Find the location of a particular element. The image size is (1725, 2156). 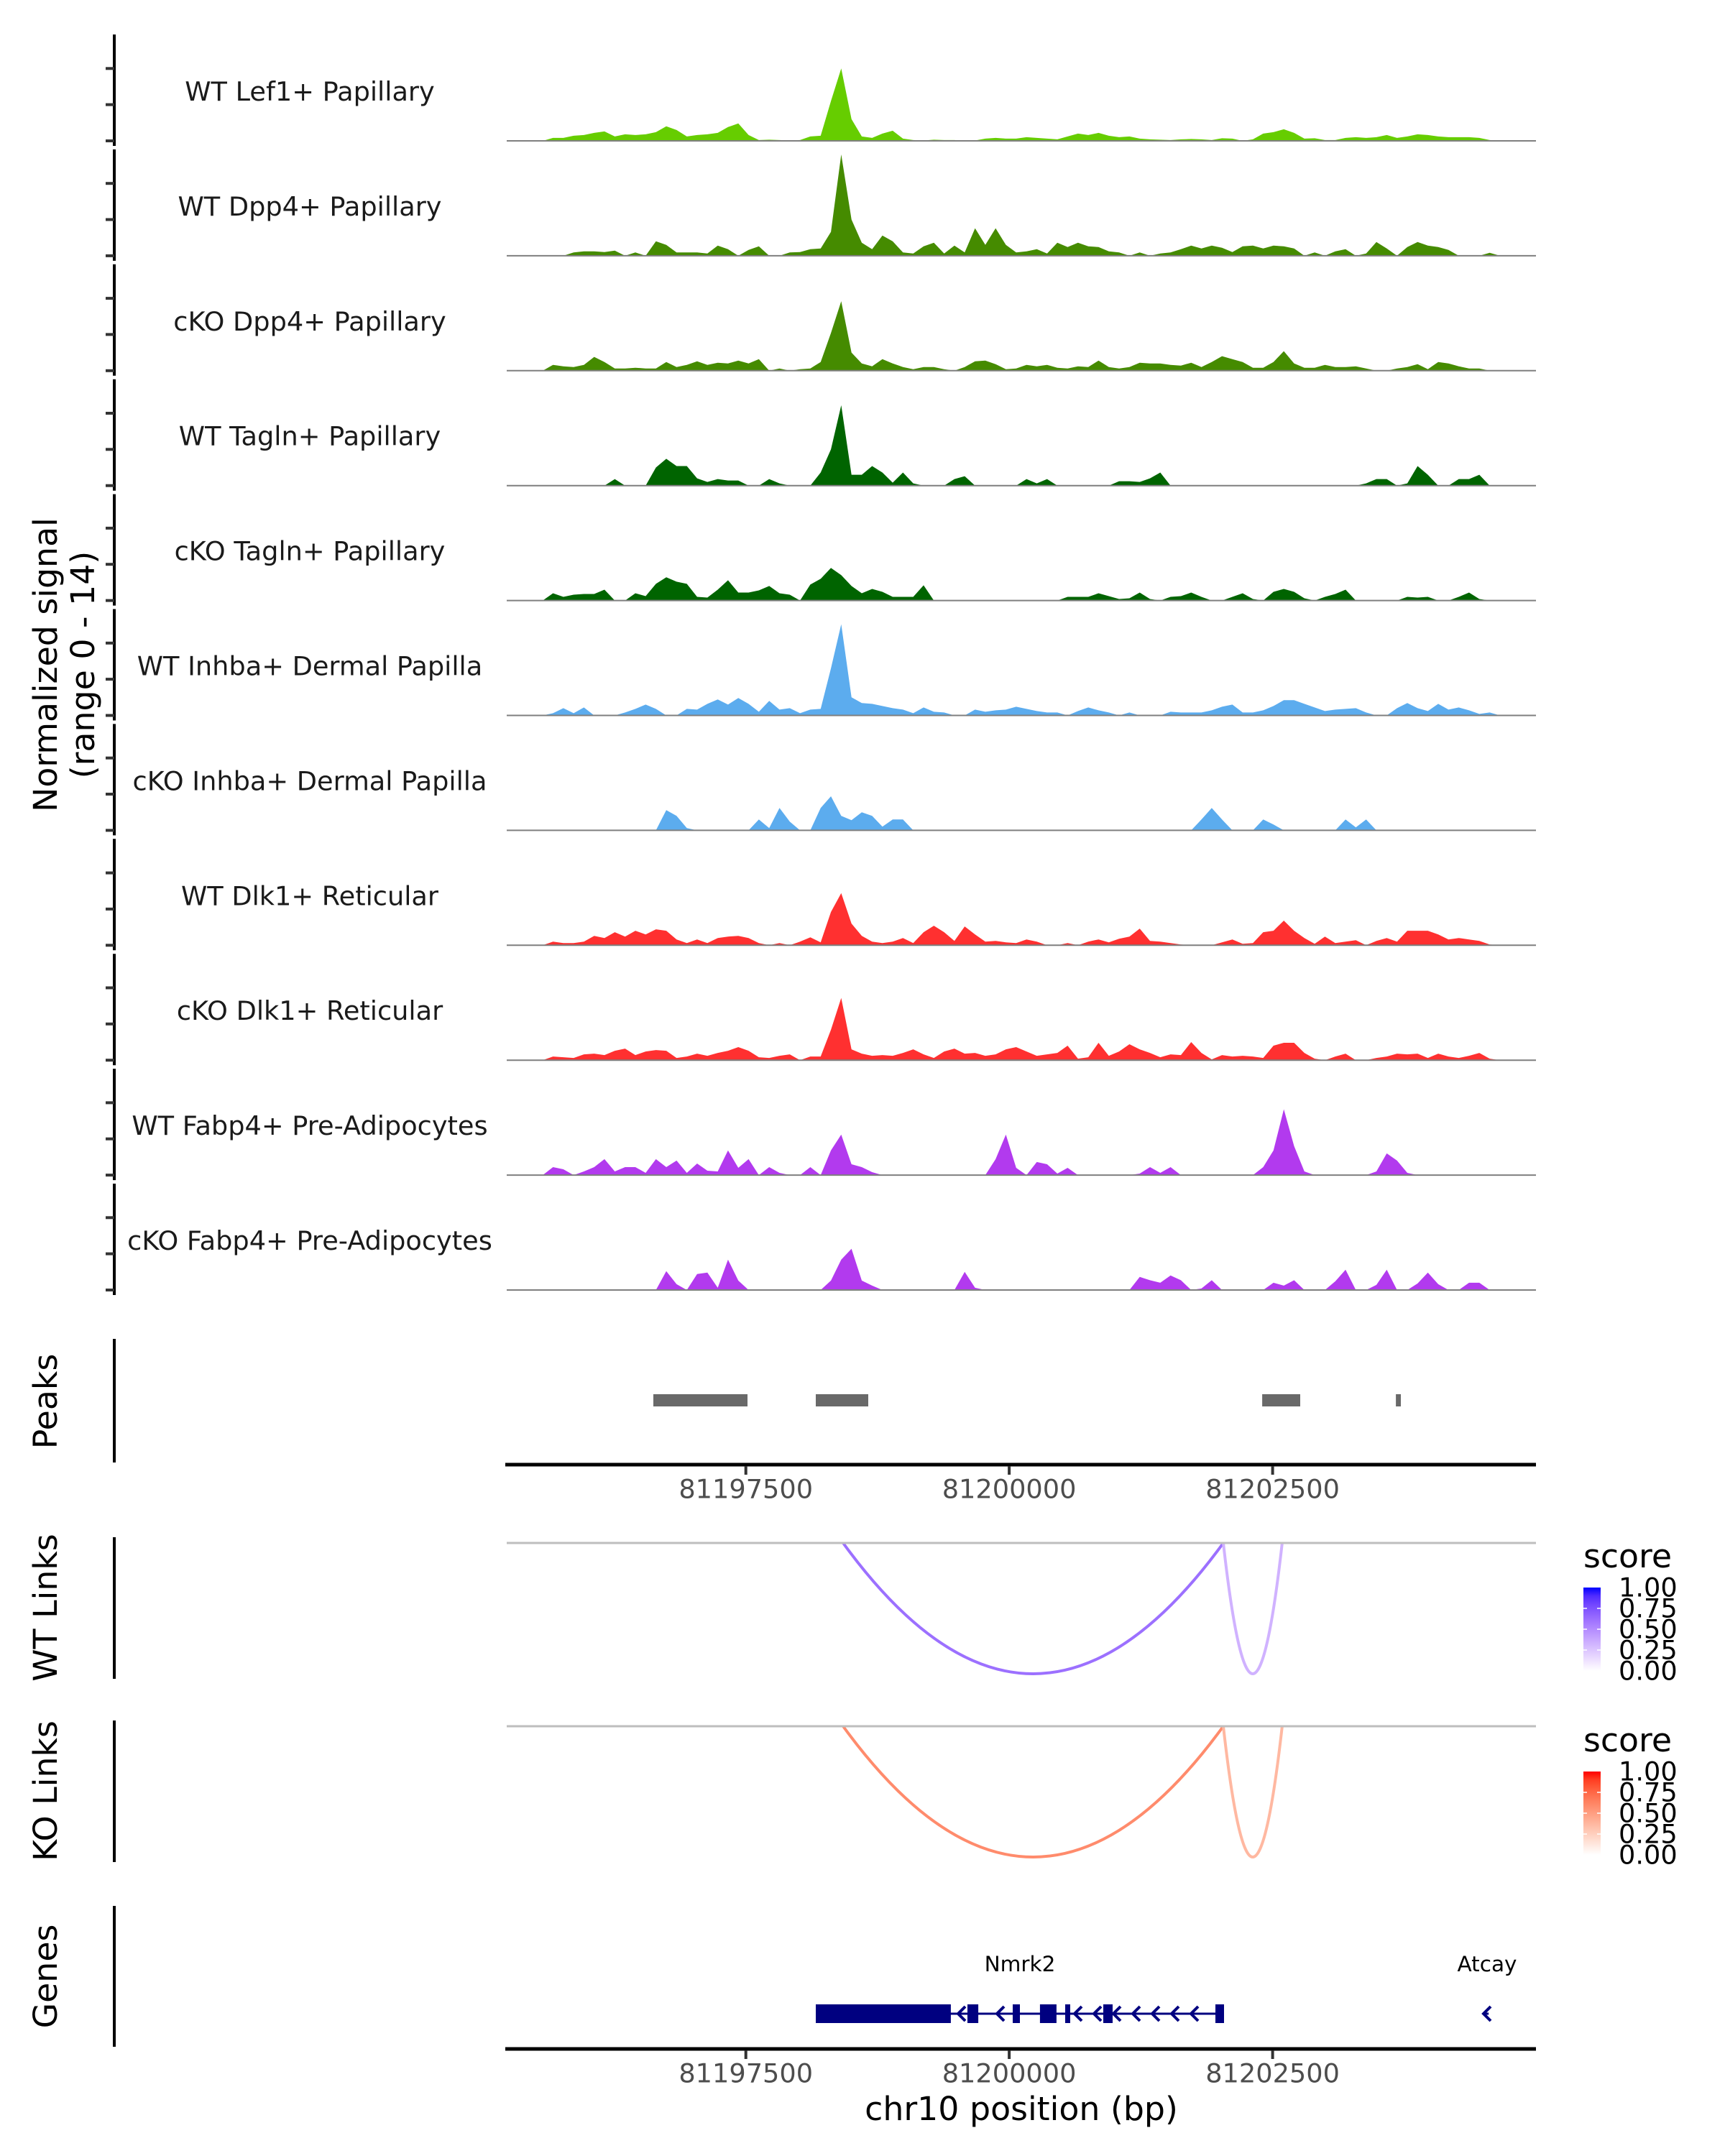

coverage-area-cko-fabp4-pre-adipocytes is located at coordinates (1021, 1269).